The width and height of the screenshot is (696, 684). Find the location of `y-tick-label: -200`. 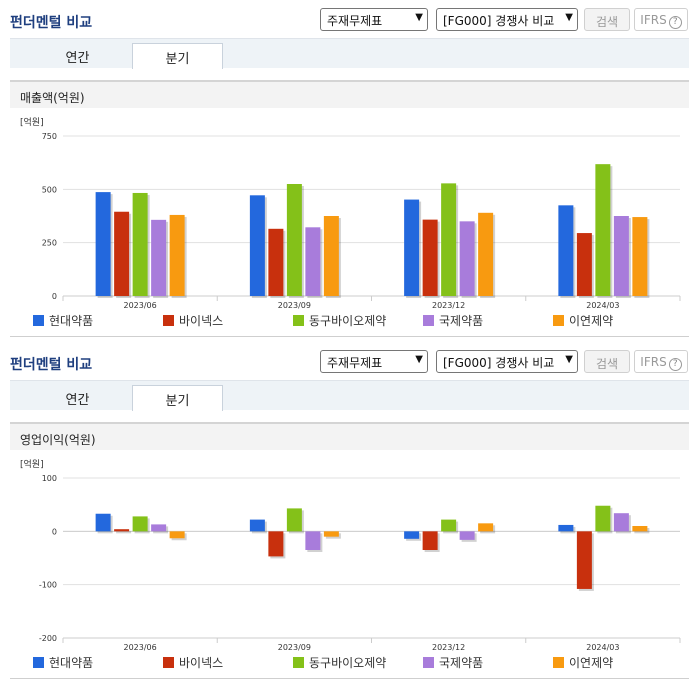

y-tick-label: -200 is located at coordinates (48, 638).